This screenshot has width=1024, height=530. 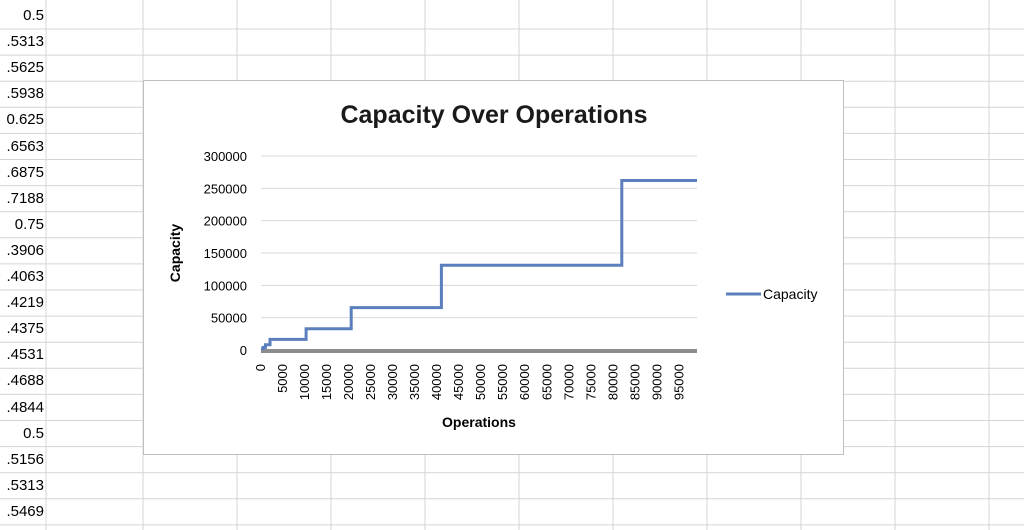 I want to click on x-tick-label: 10000, so click(x=304, y=382).